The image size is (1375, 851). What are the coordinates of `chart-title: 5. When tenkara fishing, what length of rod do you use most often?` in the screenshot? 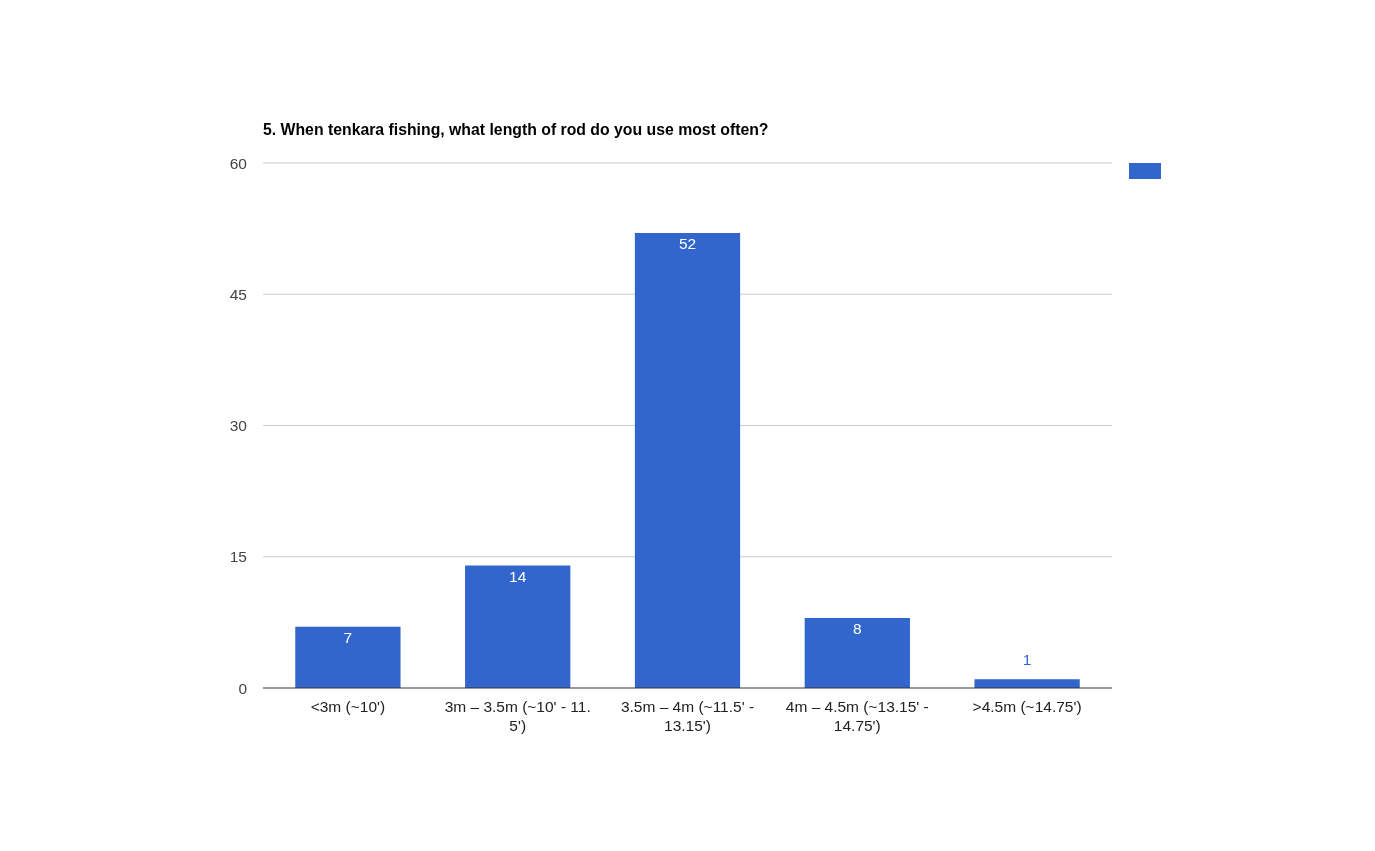 It's located at (516, 129).